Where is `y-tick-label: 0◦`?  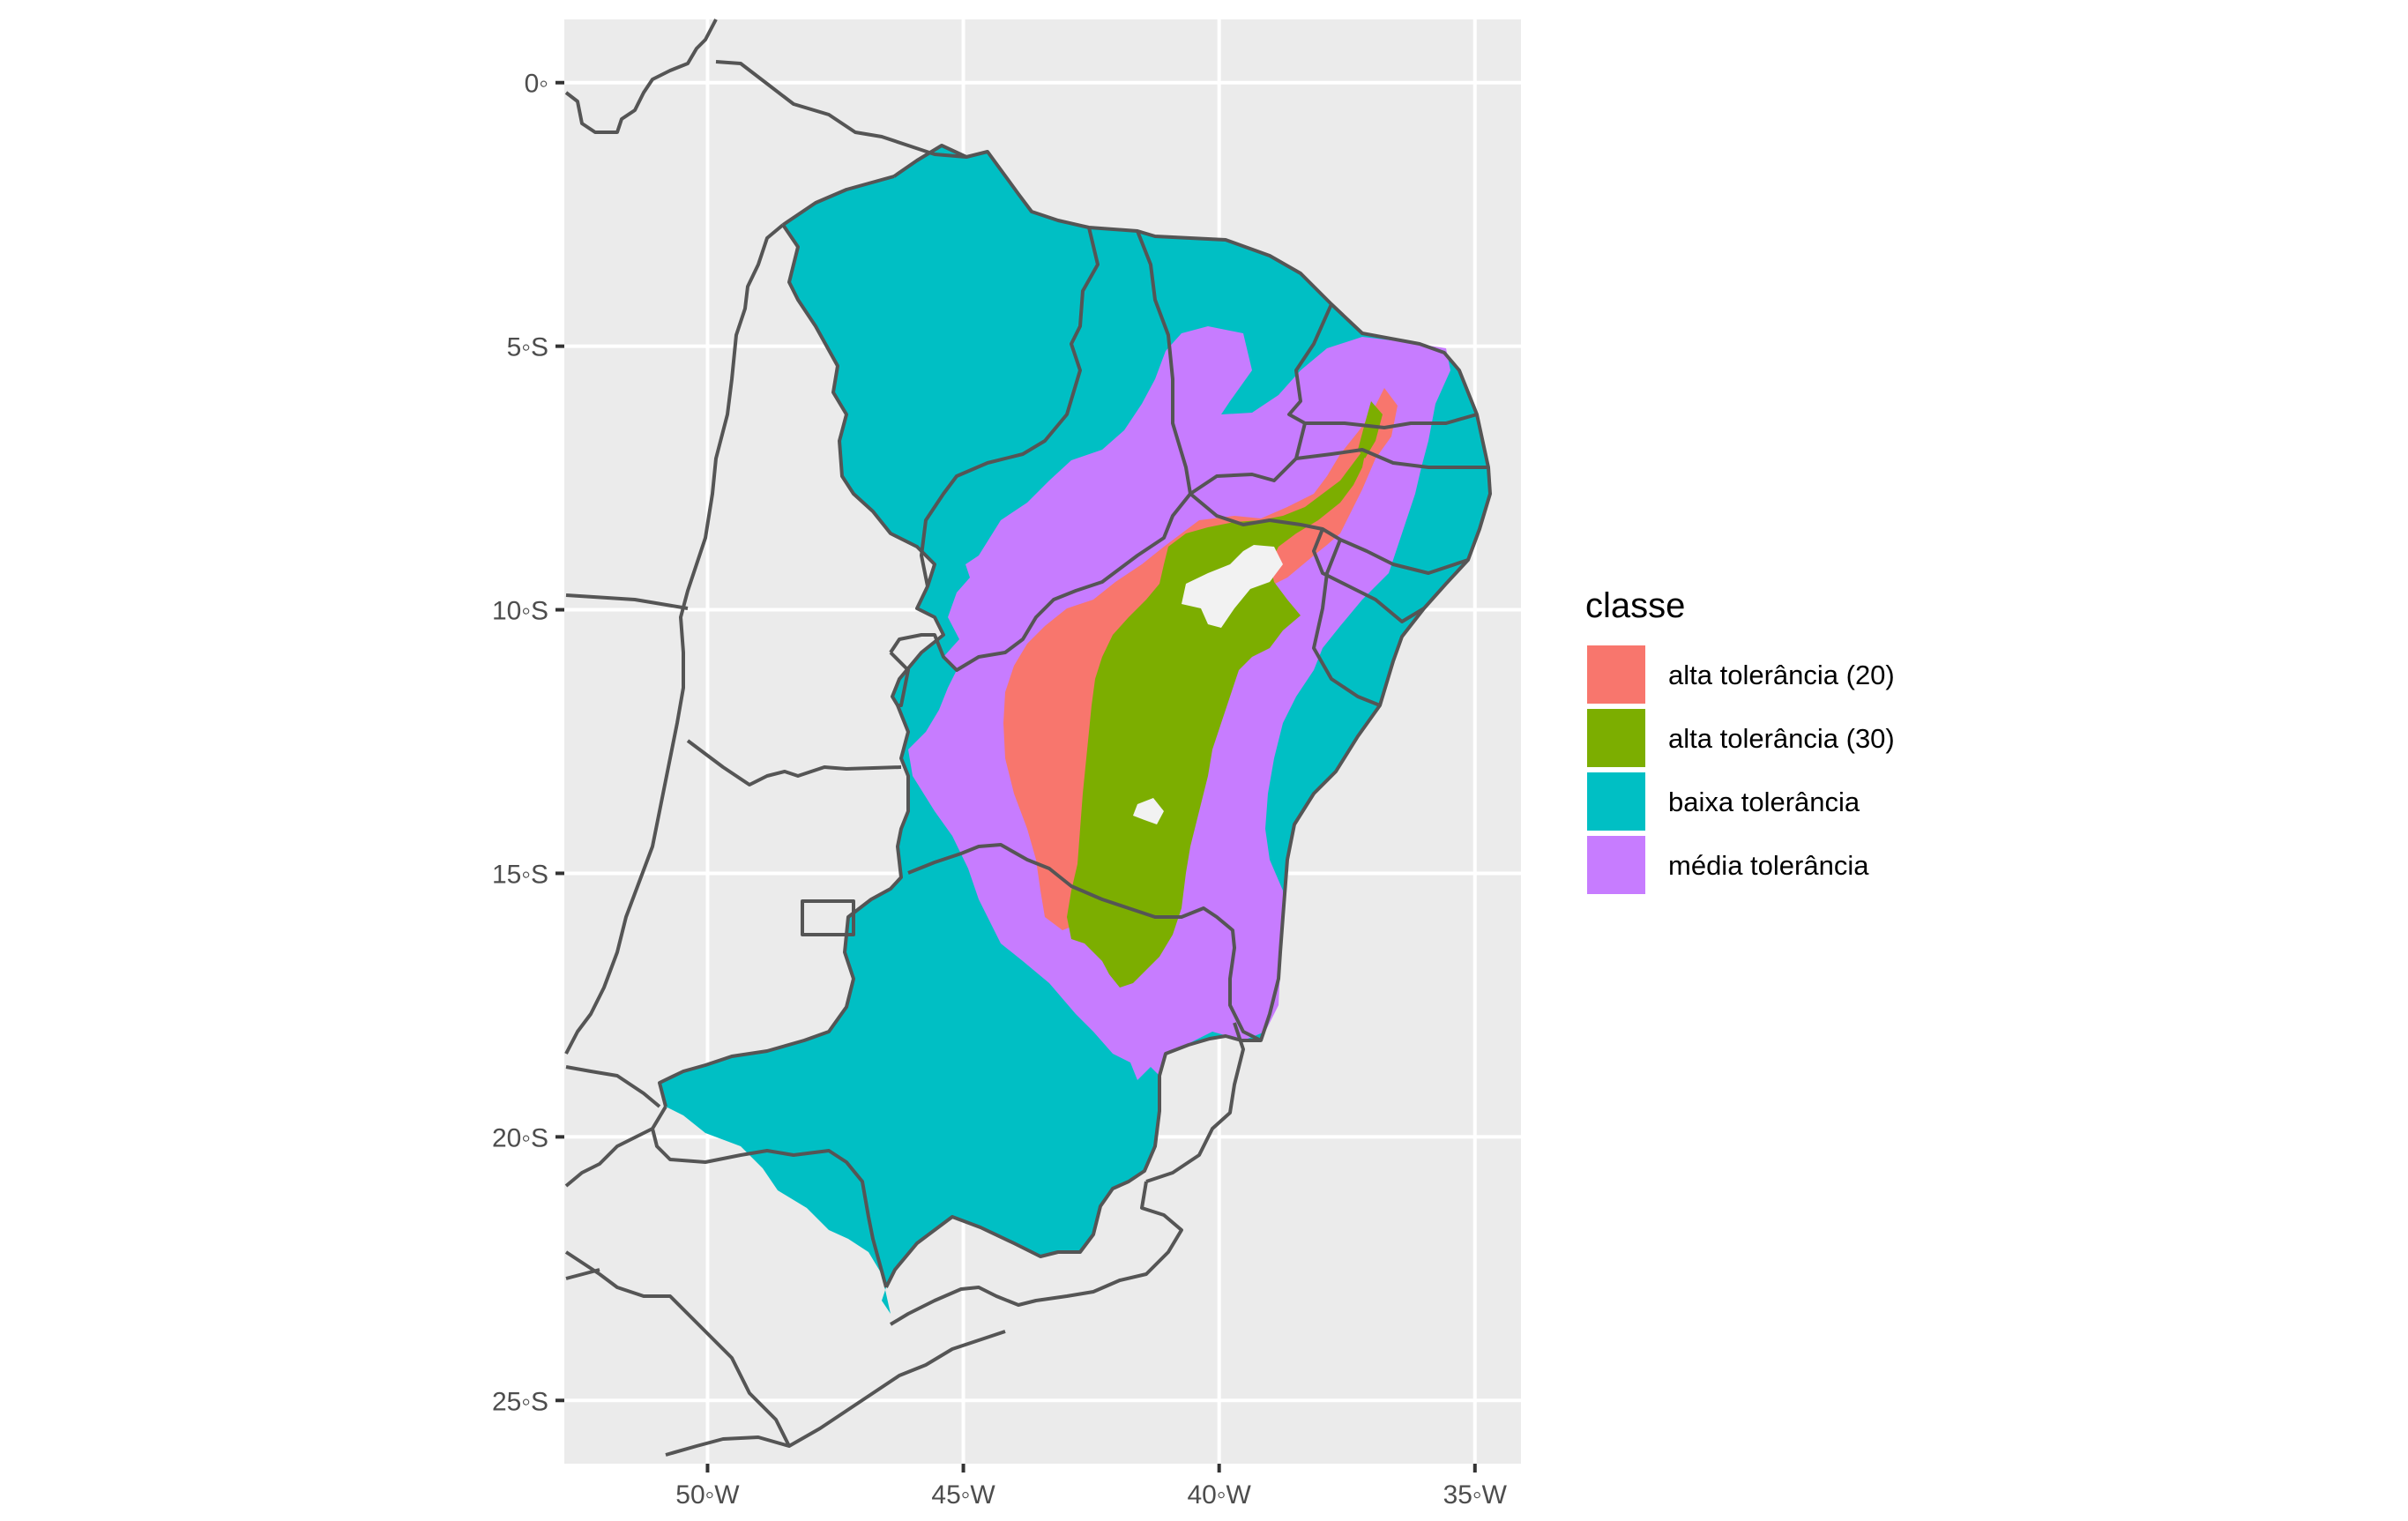
y-tick-label: 0◦ is located at coordinates (536, 84).